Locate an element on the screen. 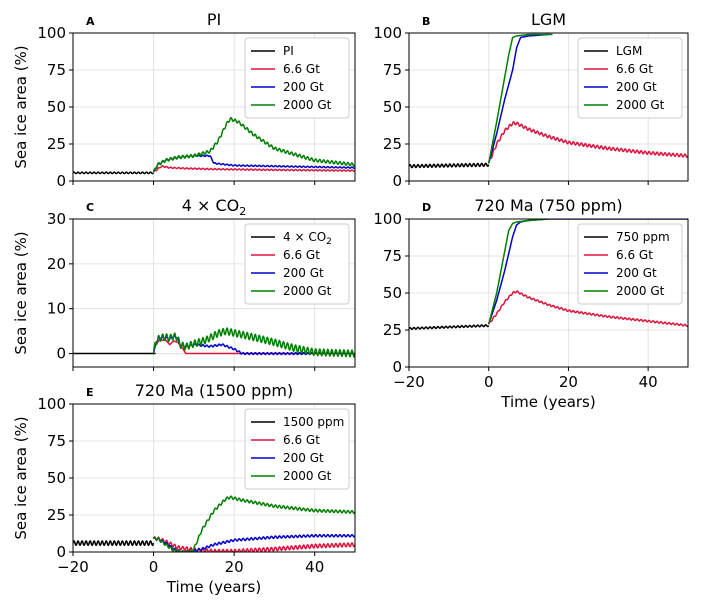 Image resolution: width=703 pixels, height=610 pixels. legend: PI 6.6 Gt 200 Gt 2000 Gt is located at coordinates (297, 78).